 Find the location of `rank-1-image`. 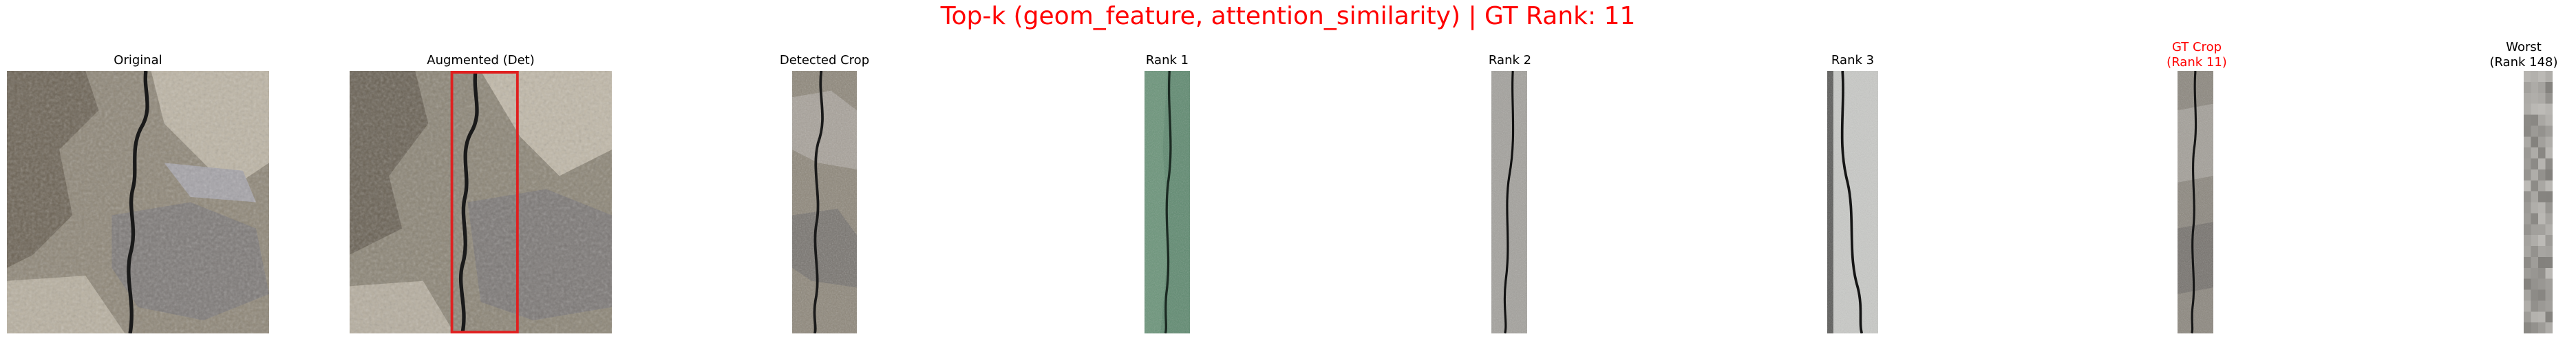

rank-1-image is located at coordinates (1167, 202).